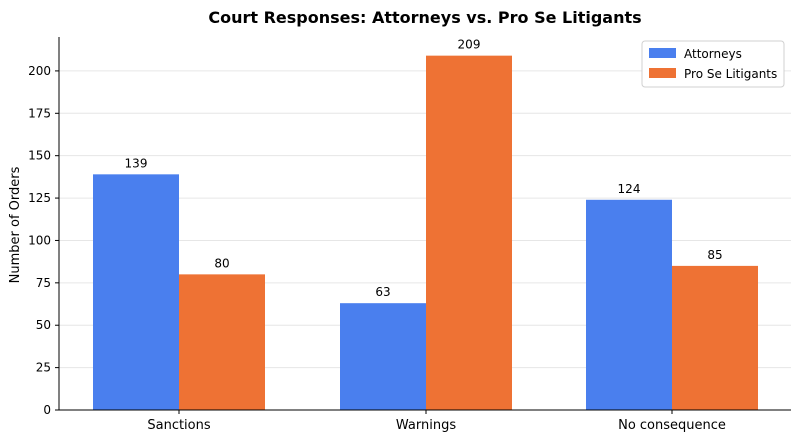 The image size is (800, 445). What do you see at coordinates (629, 189) in the screenshot?
I see `data-label: 124` at bounding box center [629, 189].